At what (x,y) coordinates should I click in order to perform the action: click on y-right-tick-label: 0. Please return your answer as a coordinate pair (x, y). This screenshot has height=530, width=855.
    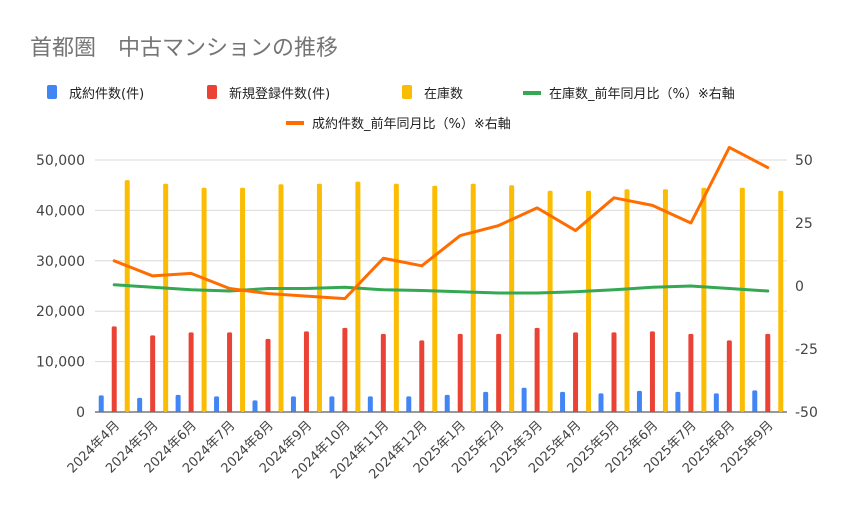
    Looking at the image, I should click on (799, 287).